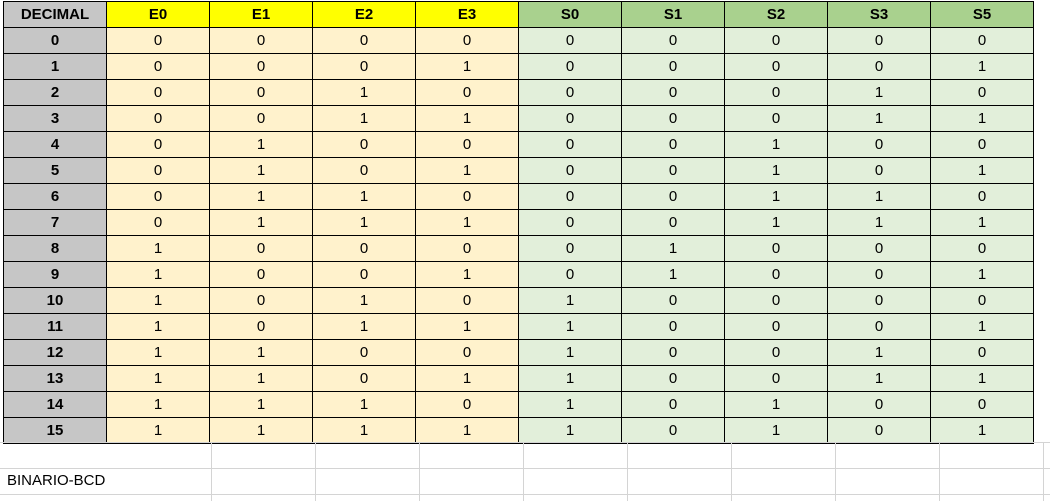 The image size is (1050, 501). I want to click on decimal-cell: 5, so click(55, 170).